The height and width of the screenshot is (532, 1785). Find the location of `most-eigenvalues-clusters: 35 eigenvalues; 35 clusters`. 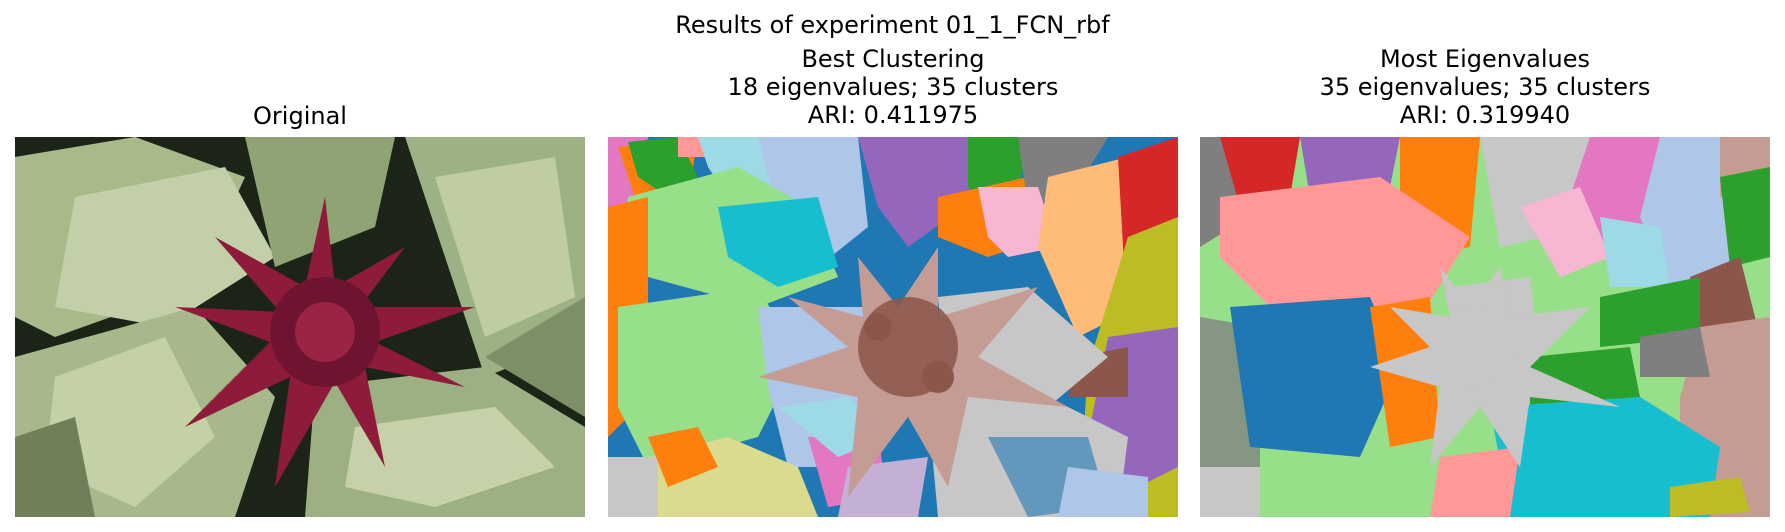

most-eigenvalues-clusters: 35 eigenvalues; 35 clusters is located at coordinates (1485, 87).